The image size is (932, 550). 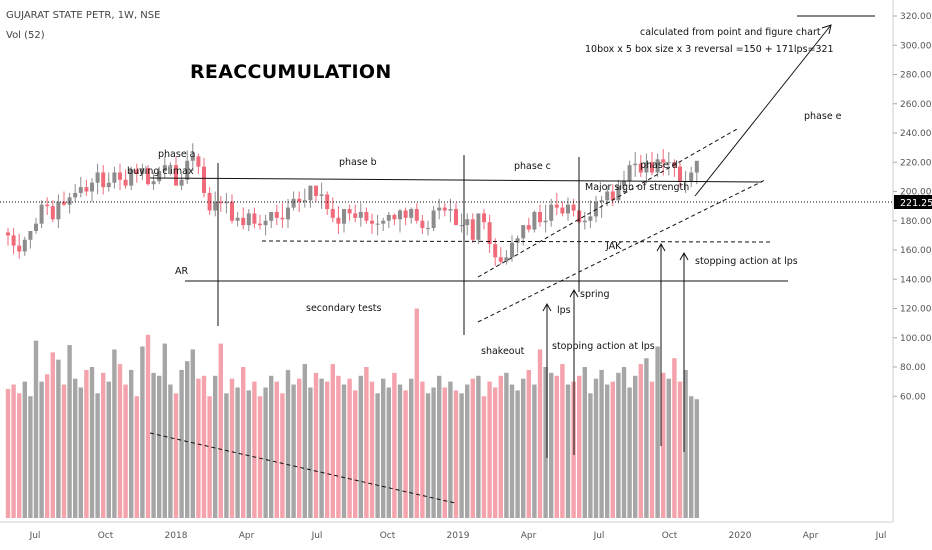 I want to click on channel-lower-line, so click(x=621, y=251).